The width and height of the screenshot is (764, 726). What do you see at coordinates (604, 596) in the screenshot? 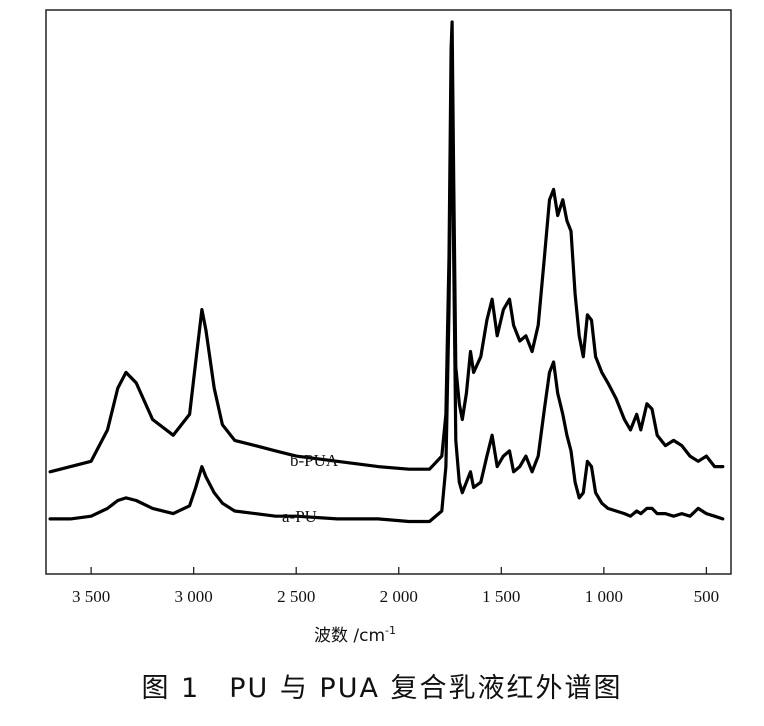
I see `x-tick-label: 1 000` at bounding box center [604, 596].